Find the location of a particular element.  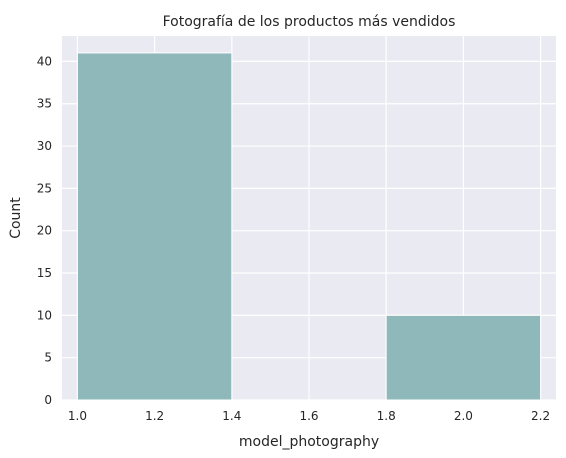

y-tick-label: 0 is located at coordinates (48, 400).